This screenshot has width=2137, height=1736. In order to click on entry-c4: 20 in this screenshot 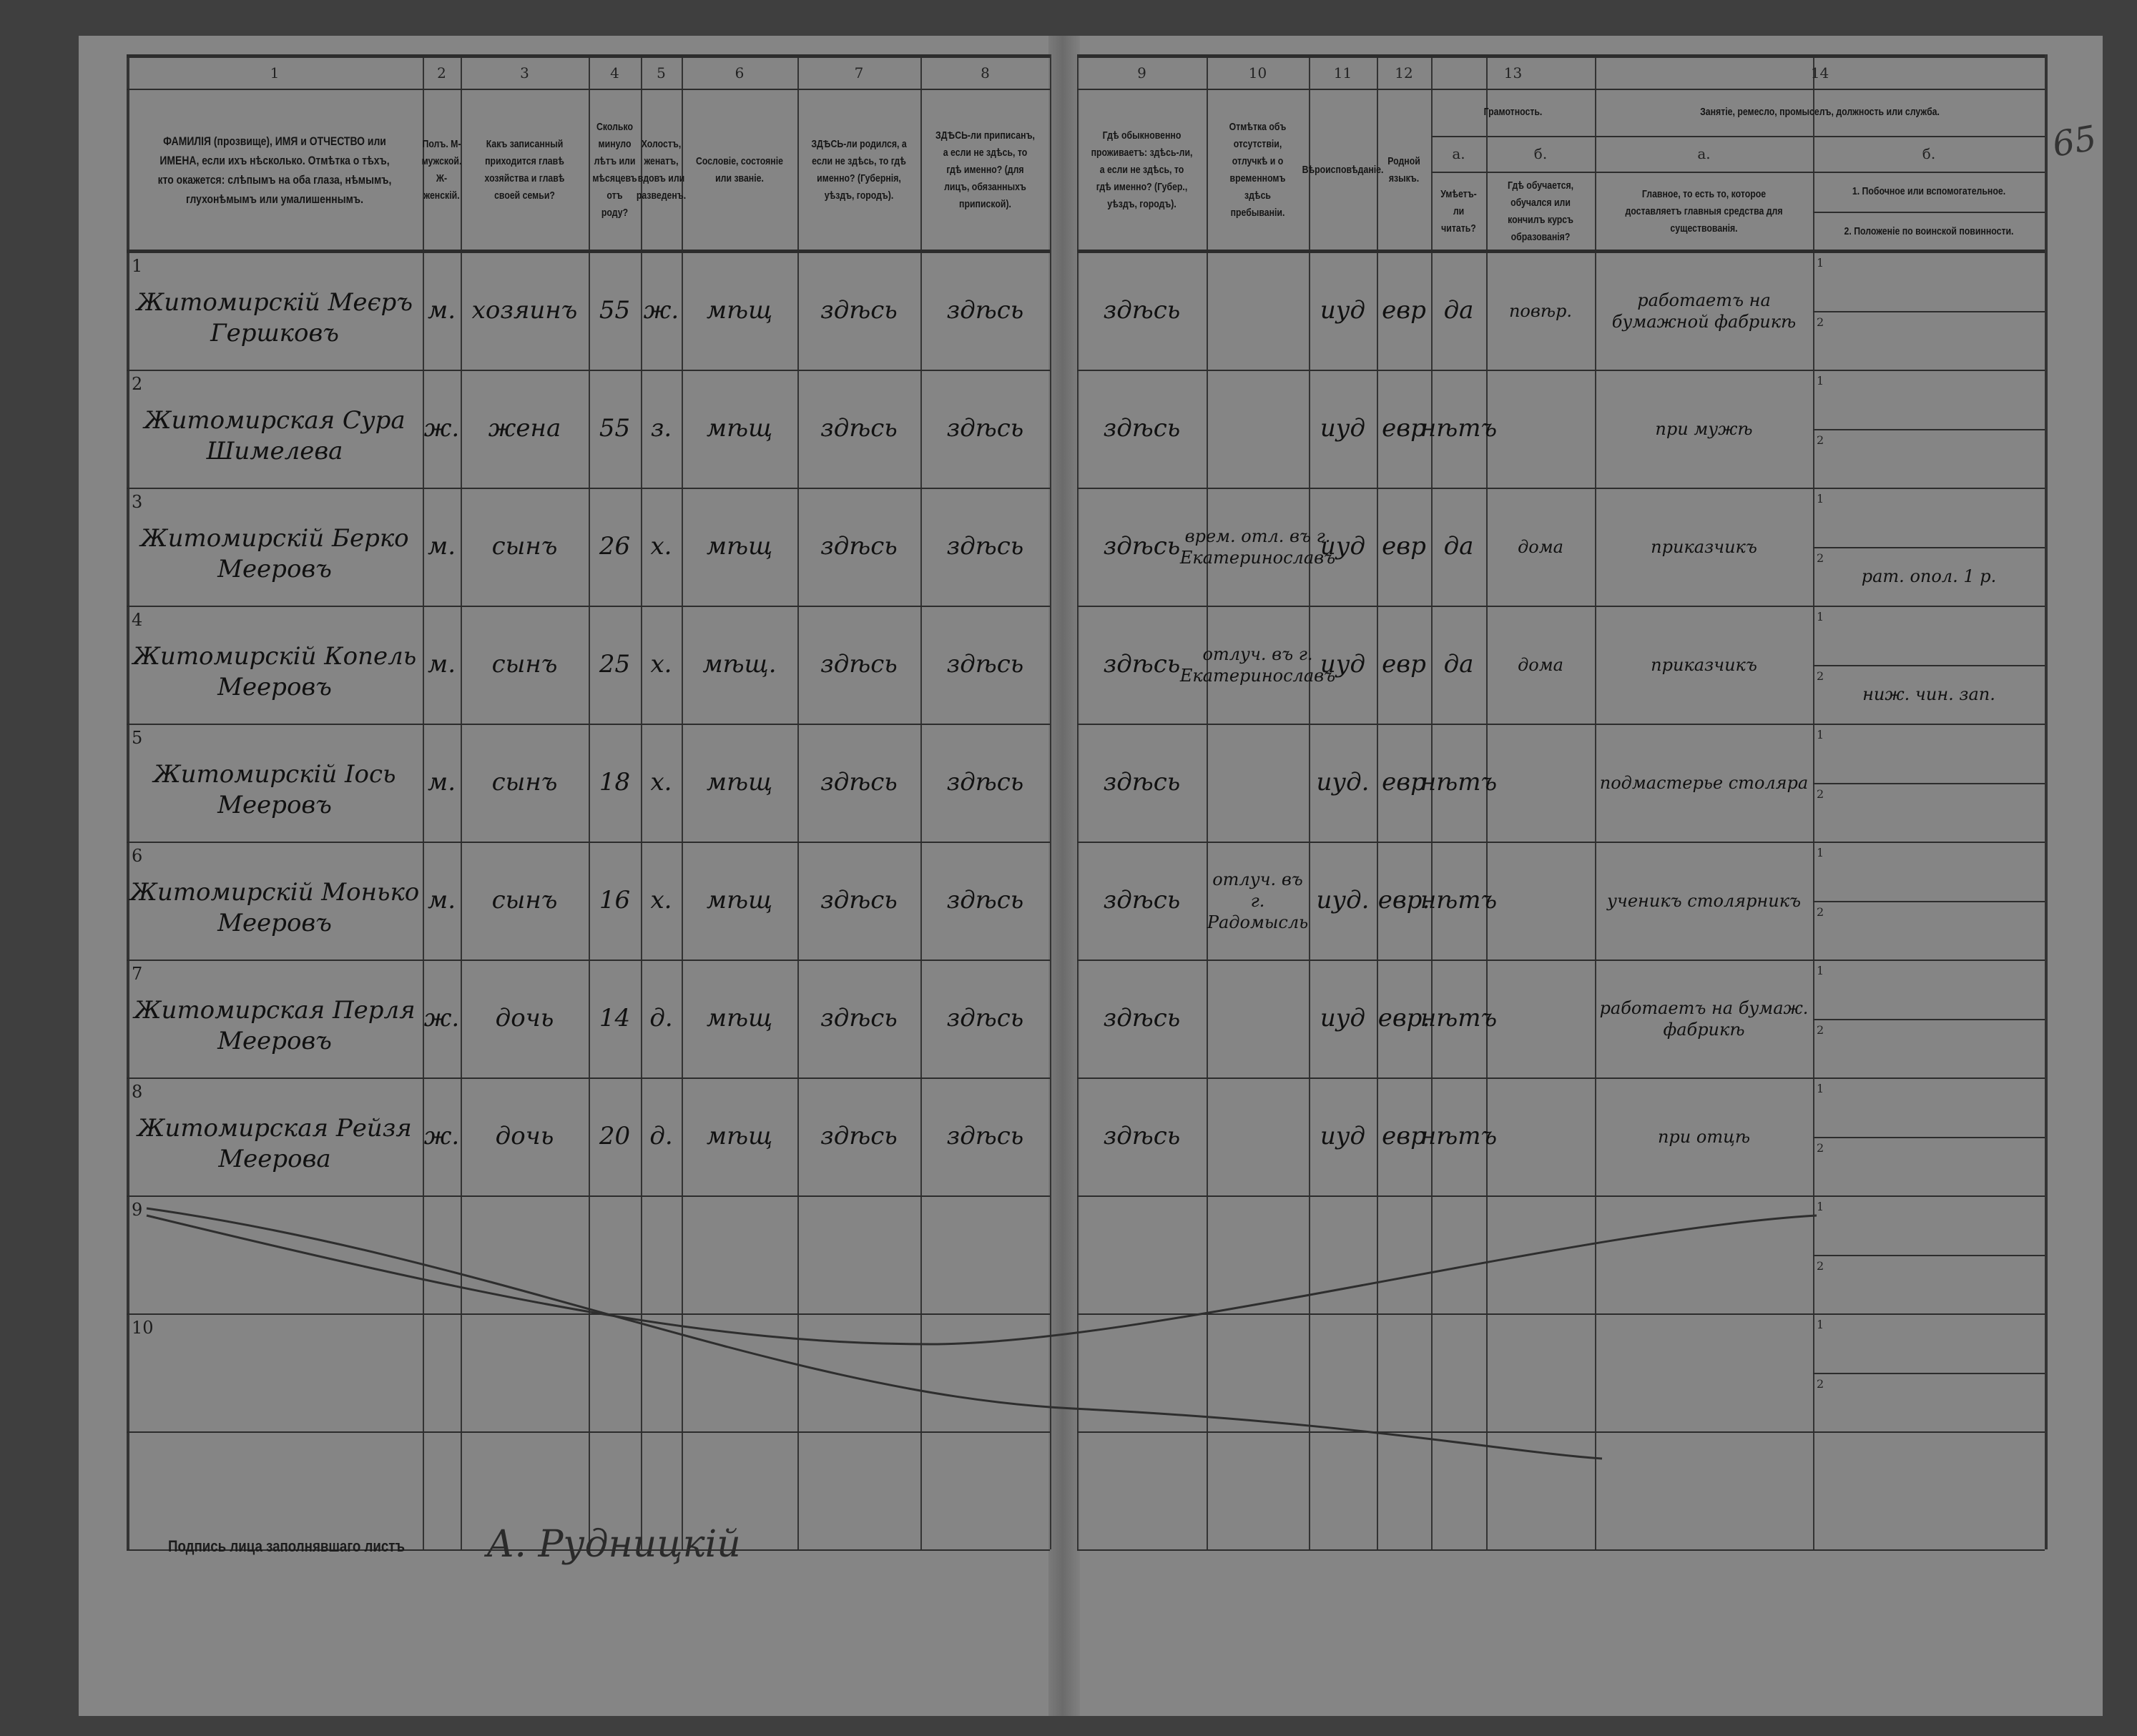, I will do `click(615, 1136)`.